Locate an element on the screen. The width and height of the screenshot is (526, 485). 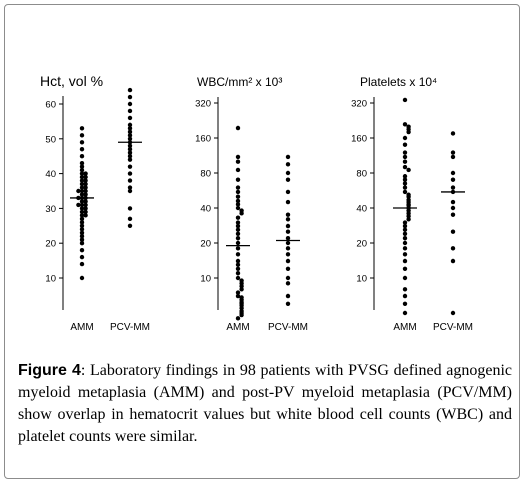
chart-panel-3: Platelets x 10⁴ 10 20 40 80 160 320 AMM PCV-MM is located at coordinates (412, 204).